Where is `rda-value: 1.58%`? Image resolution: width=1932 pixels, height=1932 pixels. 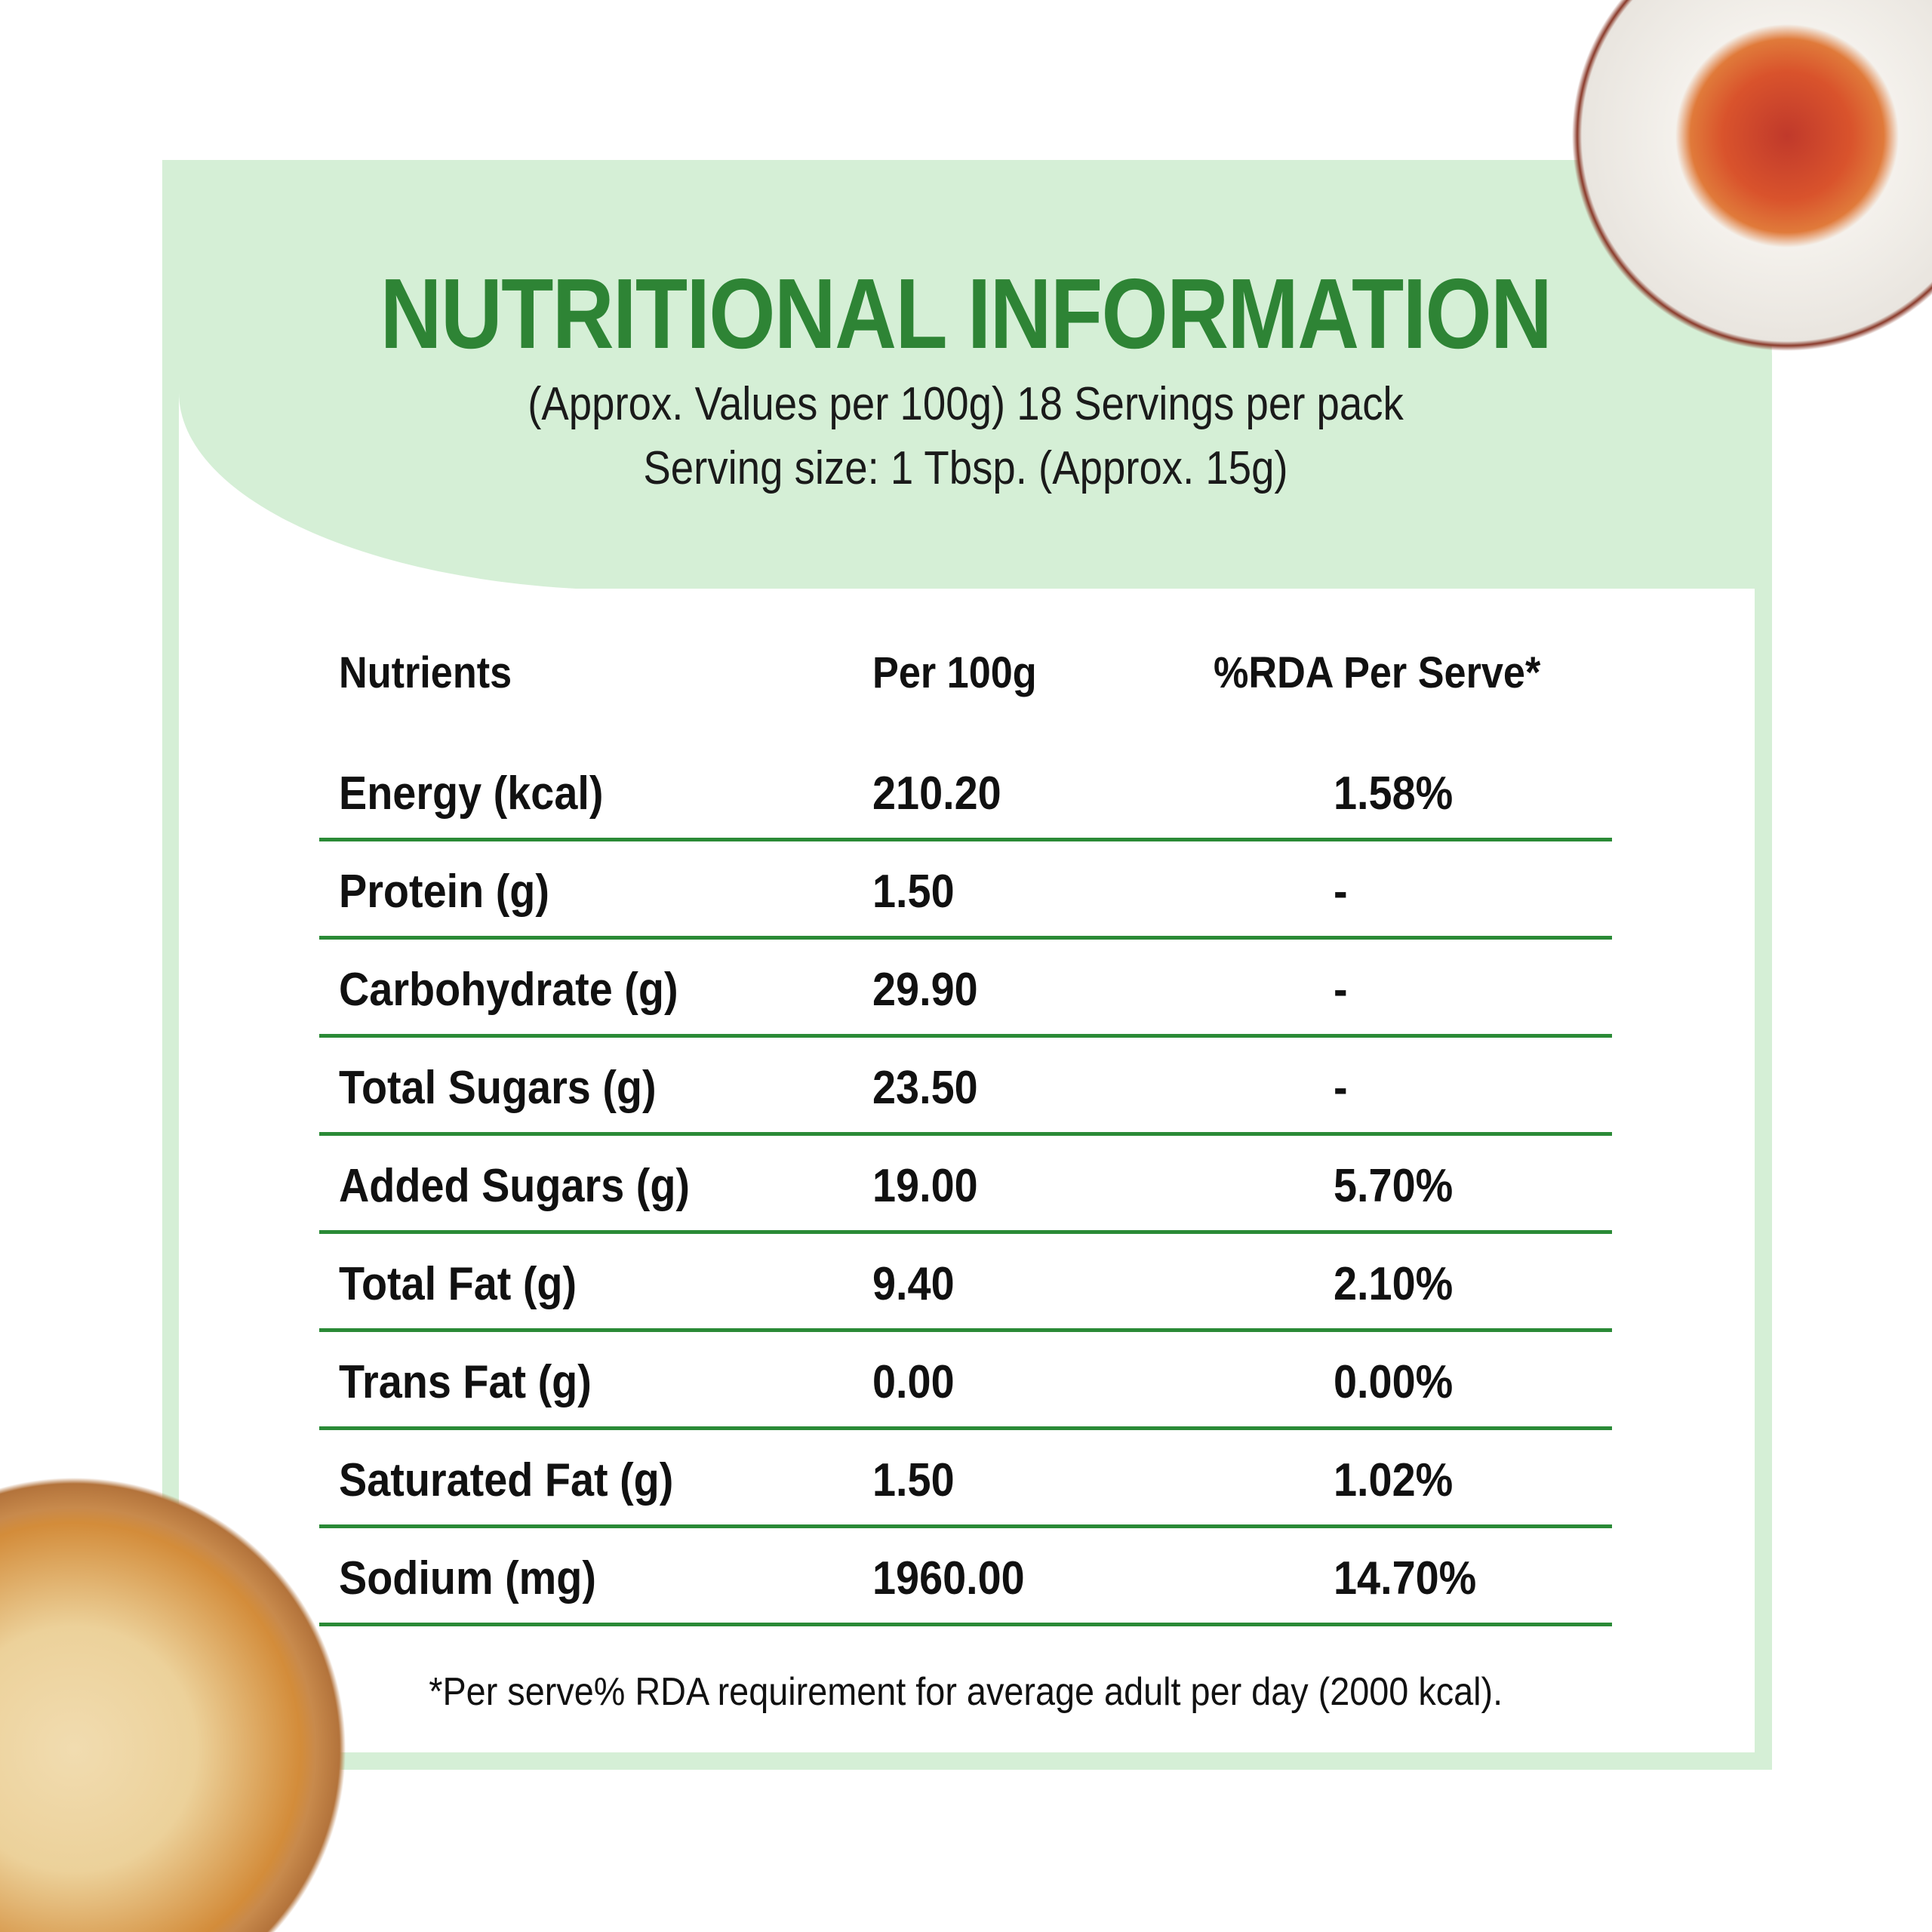
rda-value: 1.58% is located at coordinates (1394, 794).